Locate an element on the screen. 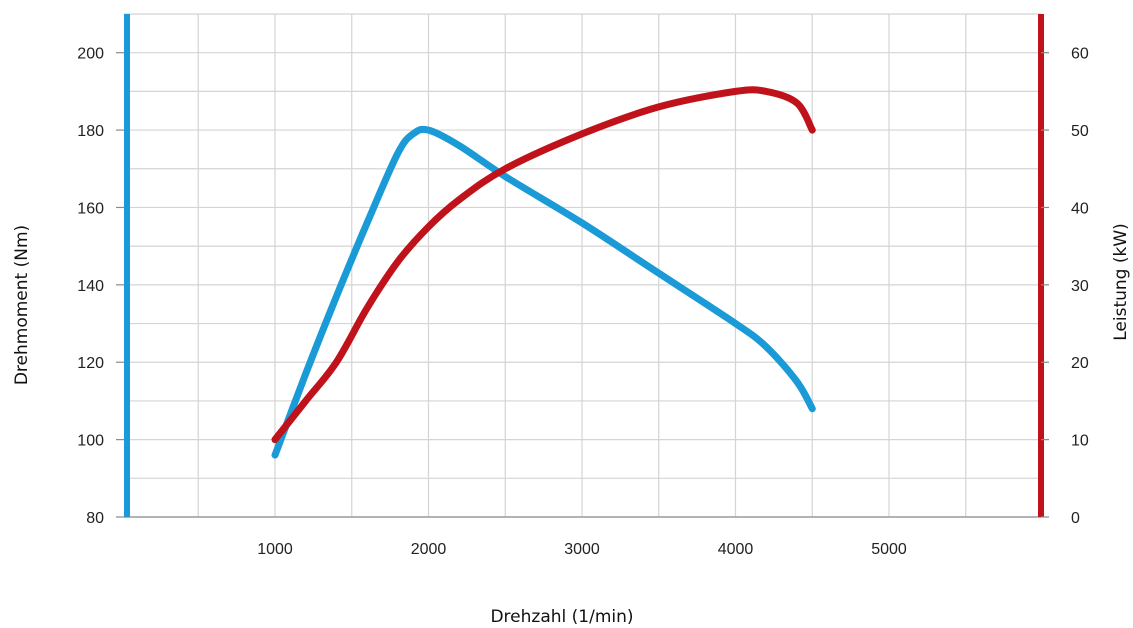 This screenshot has width=1133, height=628. y-left-tick-label: 120 is located at coordinates (90, 363).